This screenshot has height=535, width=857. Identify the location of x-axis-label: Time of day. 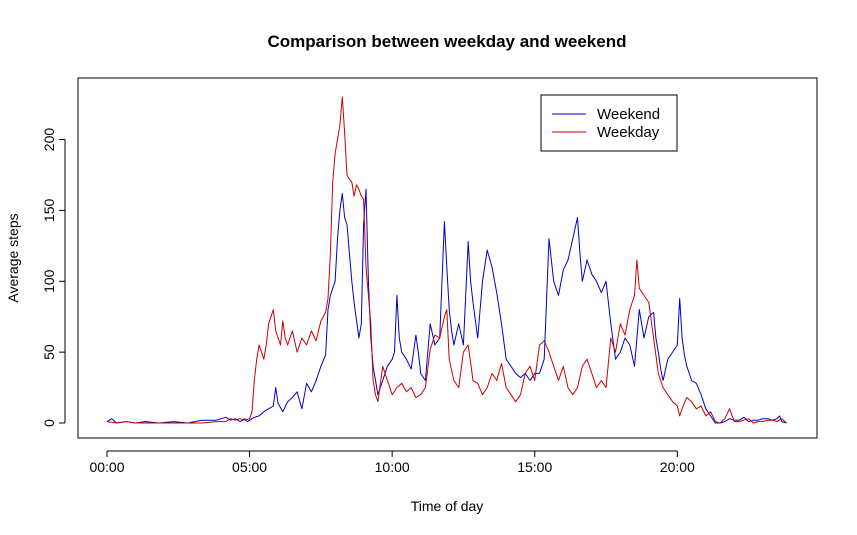
(447, 506).